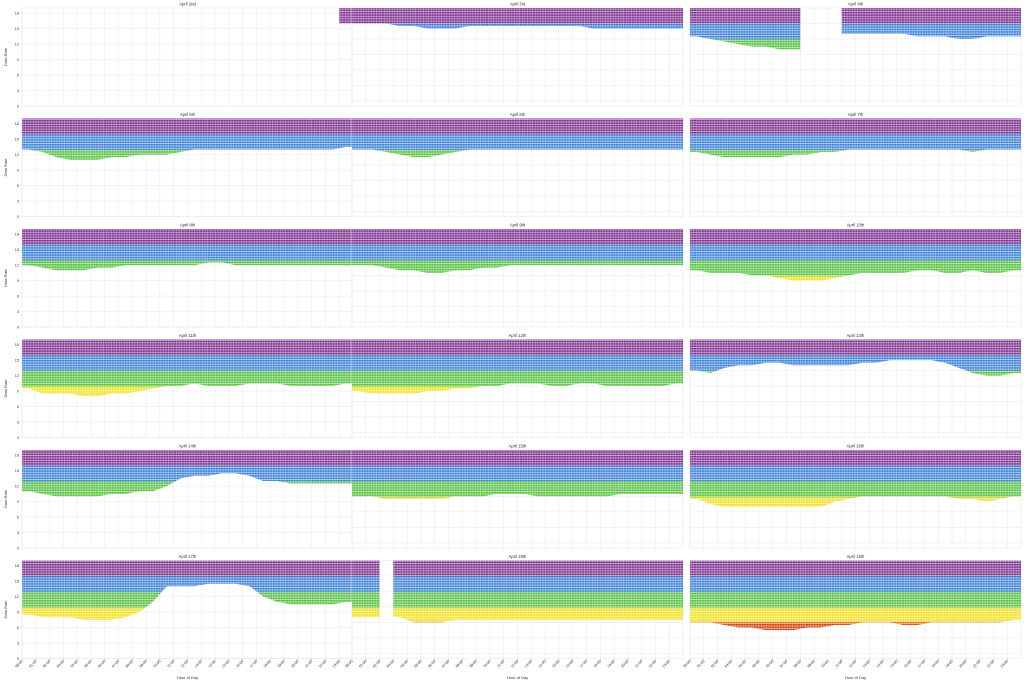  Describe the element at coordinates (308, 663) in the screenshot. I see `x-tick-label: 21:00` at that location.